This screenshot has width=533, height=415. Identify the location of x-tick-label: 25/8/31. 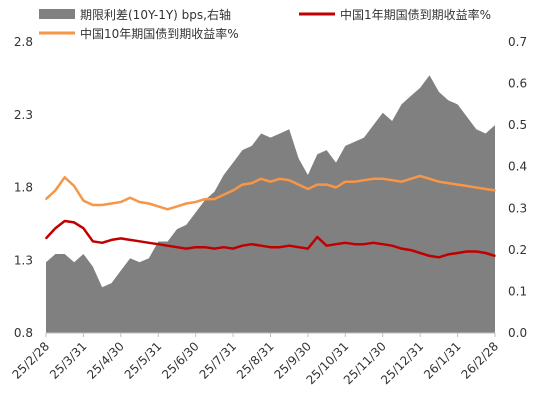
(255, 360).